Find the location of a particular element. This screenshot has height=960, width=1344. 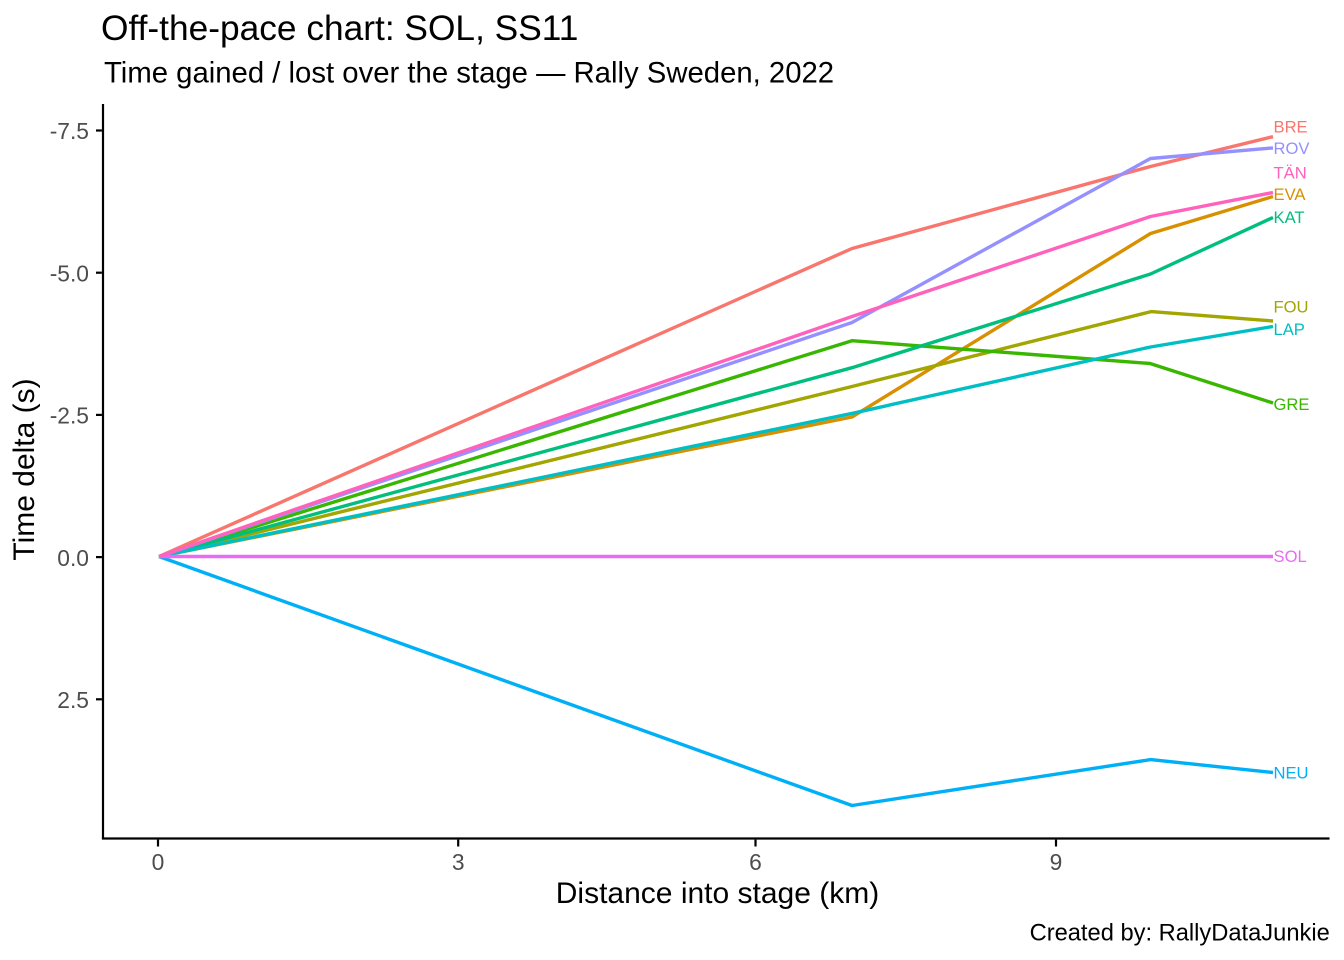

svg-text: -7.5 is located at coordinates (69, 131).